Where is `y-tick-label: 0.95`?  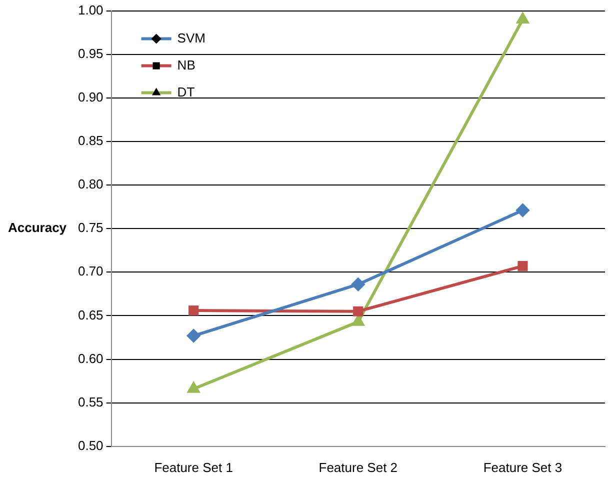
y-tick-label: 0.95 is located at coordinates (91, 53).